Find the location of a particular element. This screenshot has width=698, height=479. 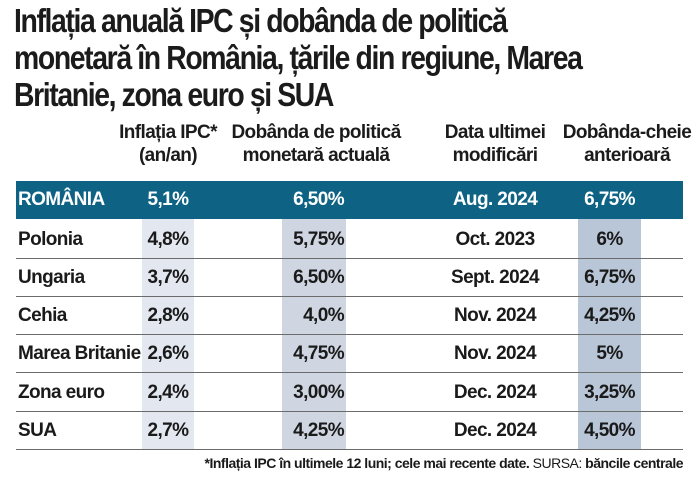

previous-rate-cell: 3,25% is located at coordinates (609, 392).